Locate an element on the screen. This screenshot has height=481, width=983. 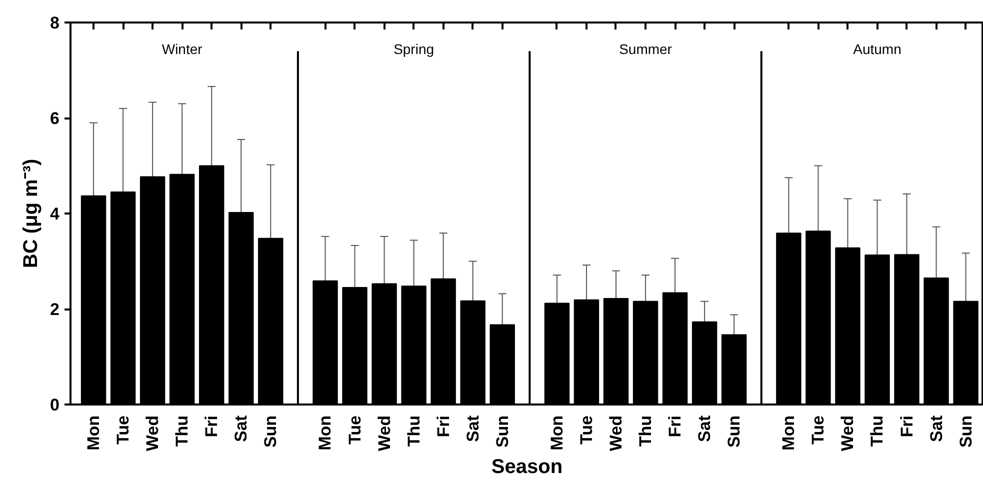
y-tick-label: 6 is located at coordinates (55, 118).